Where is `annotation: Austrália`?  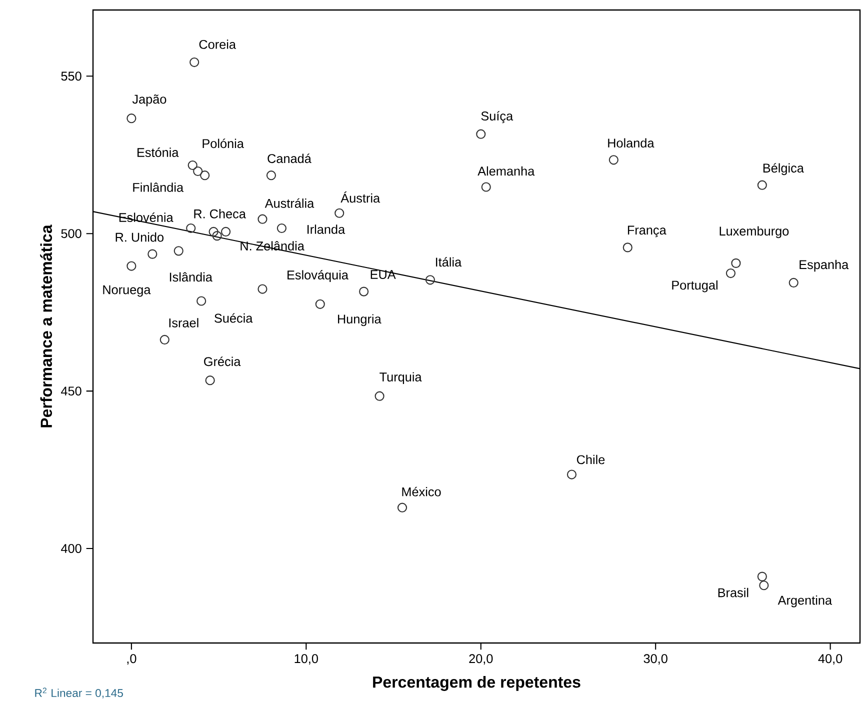
annotation: Austrália is located at coordinates (289, 203).